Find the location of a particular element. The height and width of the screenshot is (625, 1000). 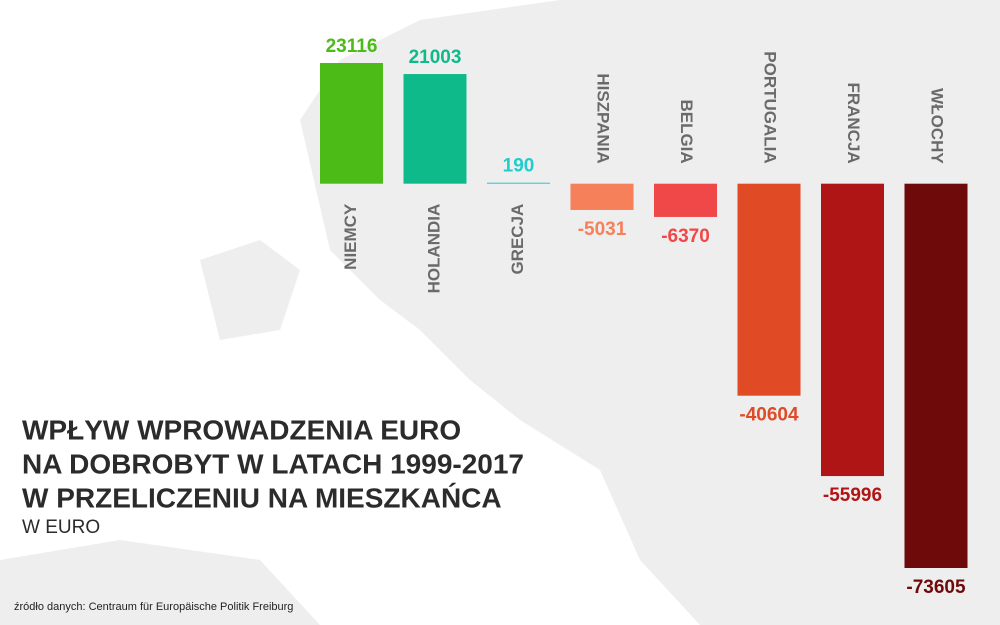

category-label: NIEMCY is located at coordinates (350, 236).